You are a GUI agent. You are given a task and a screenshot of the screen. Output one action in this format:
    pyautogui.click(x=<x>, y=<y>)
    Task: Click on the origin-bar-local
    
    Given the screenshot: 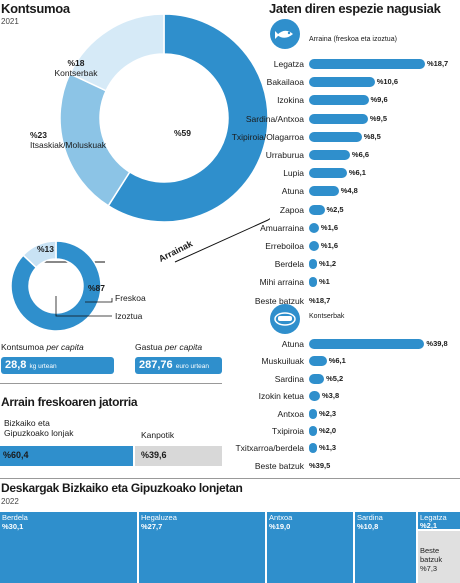 What is the action you would take?
    pyautogui.click(x=67, y=456)
    